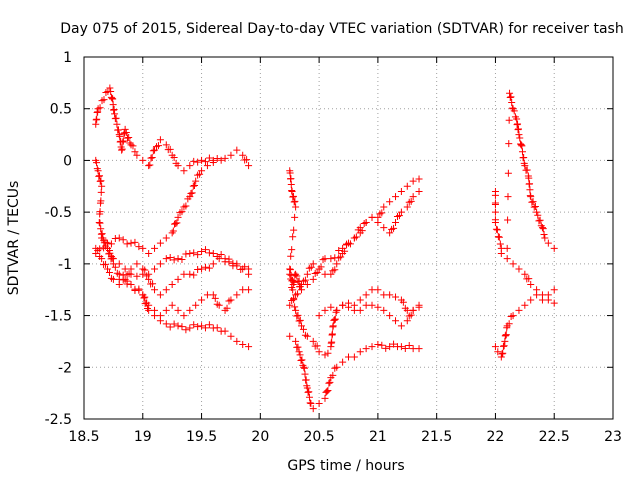 The width and height of the screenshot is (640, 480). What do you see at coordinates (172, 271) in the screenshot?
I see `series-track-d` at bounding box center [172, 271].